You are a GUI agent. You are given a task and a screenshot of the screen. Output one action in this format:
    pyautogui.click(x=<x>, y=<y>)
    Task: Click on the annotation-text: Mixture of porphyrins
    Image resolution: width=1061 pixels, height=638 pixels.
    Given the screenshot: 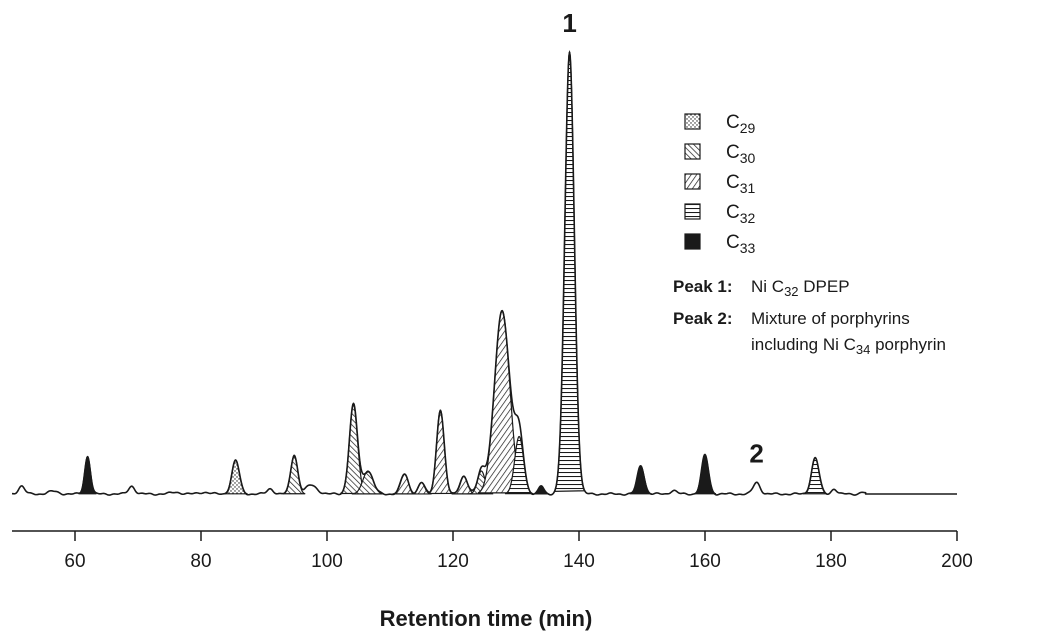 What is the action you would take?
    pyautogui.click(x=830, y=318)
    